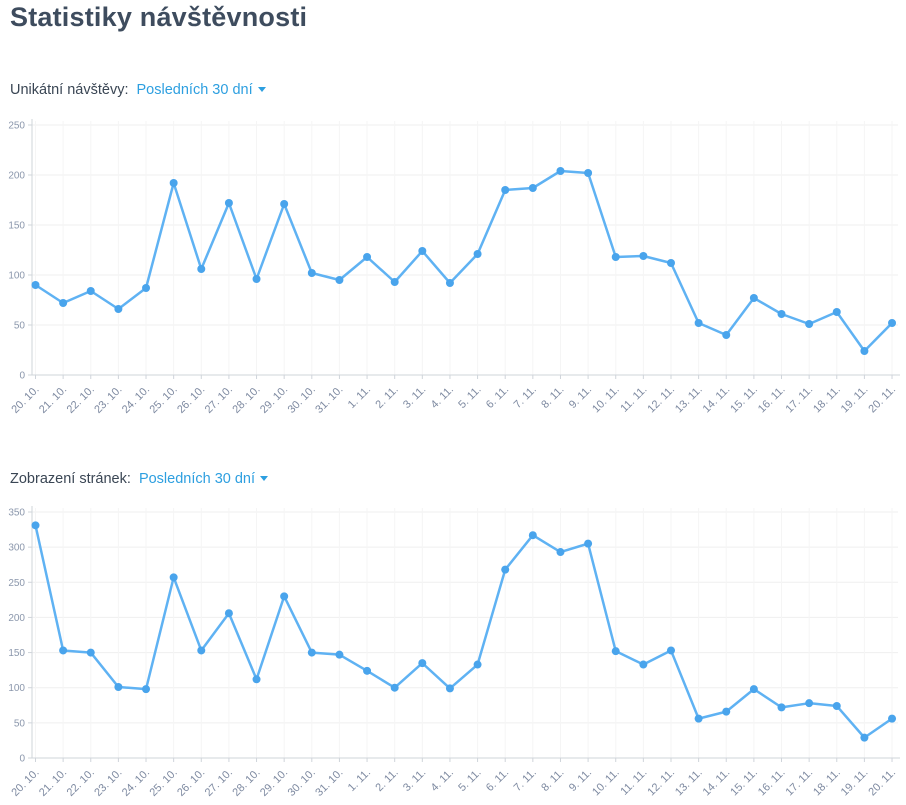 The image size is (906, 805). What do you see at coordinates (359, 780) in the screenshot?
I see `x-axis-label: 1. 11.` at bounding box center [359, 780].